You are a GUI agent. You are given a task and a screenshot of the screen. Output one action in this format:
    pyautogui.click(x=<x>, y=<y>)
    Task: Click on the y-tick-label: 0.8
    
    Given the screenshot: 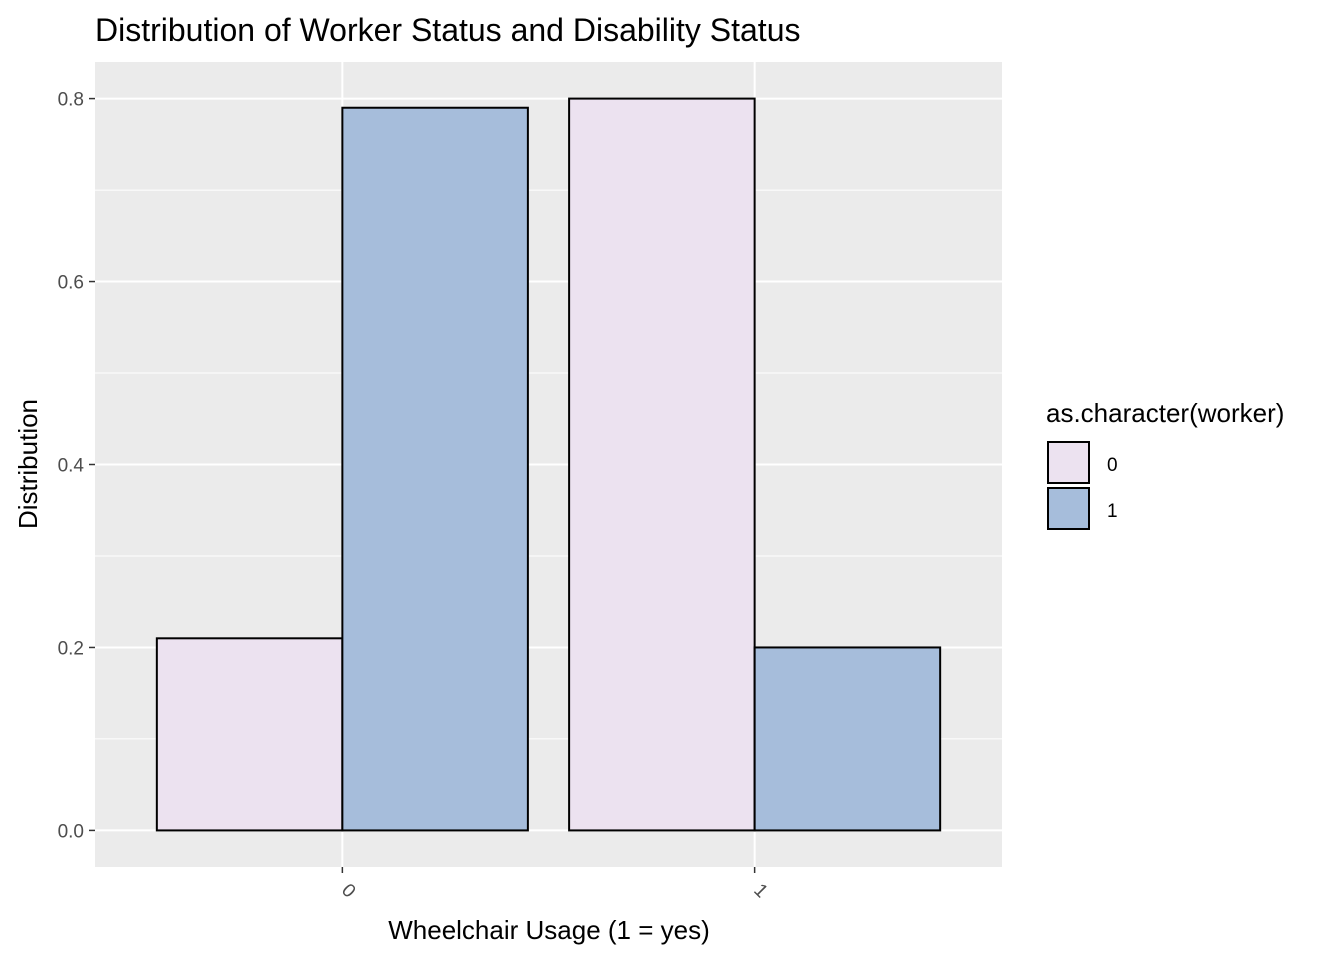 What is the action you would take?
    pyautogui.click(x=71, y=100)
    